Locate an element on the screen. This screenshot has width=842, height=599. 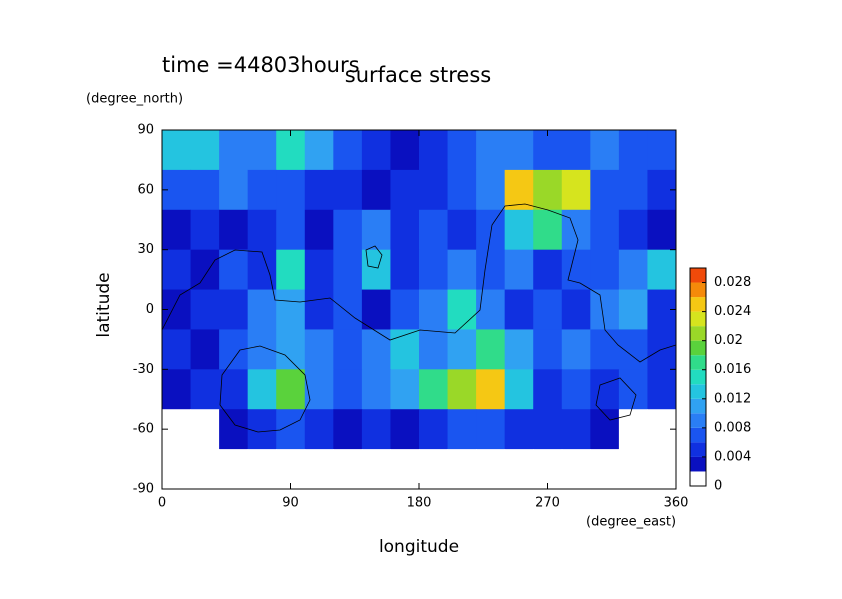
x-tick-label: 360 is located at coordinates (676, 503).